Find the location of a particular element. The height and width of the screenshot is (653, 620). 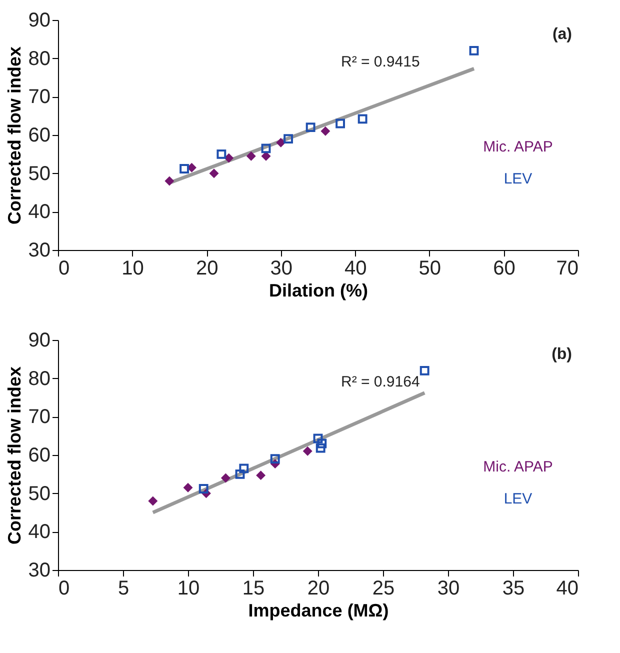

annotation: (b) is located at coordinates (562, 354).